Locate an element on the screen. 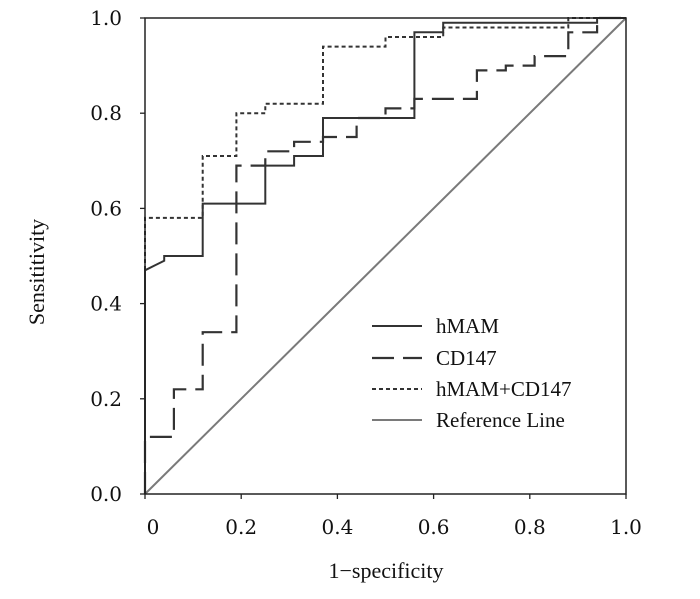 The width and height of the screenshot is (700, 599). legend-label: CD147 is located at coordinates (466, 358).